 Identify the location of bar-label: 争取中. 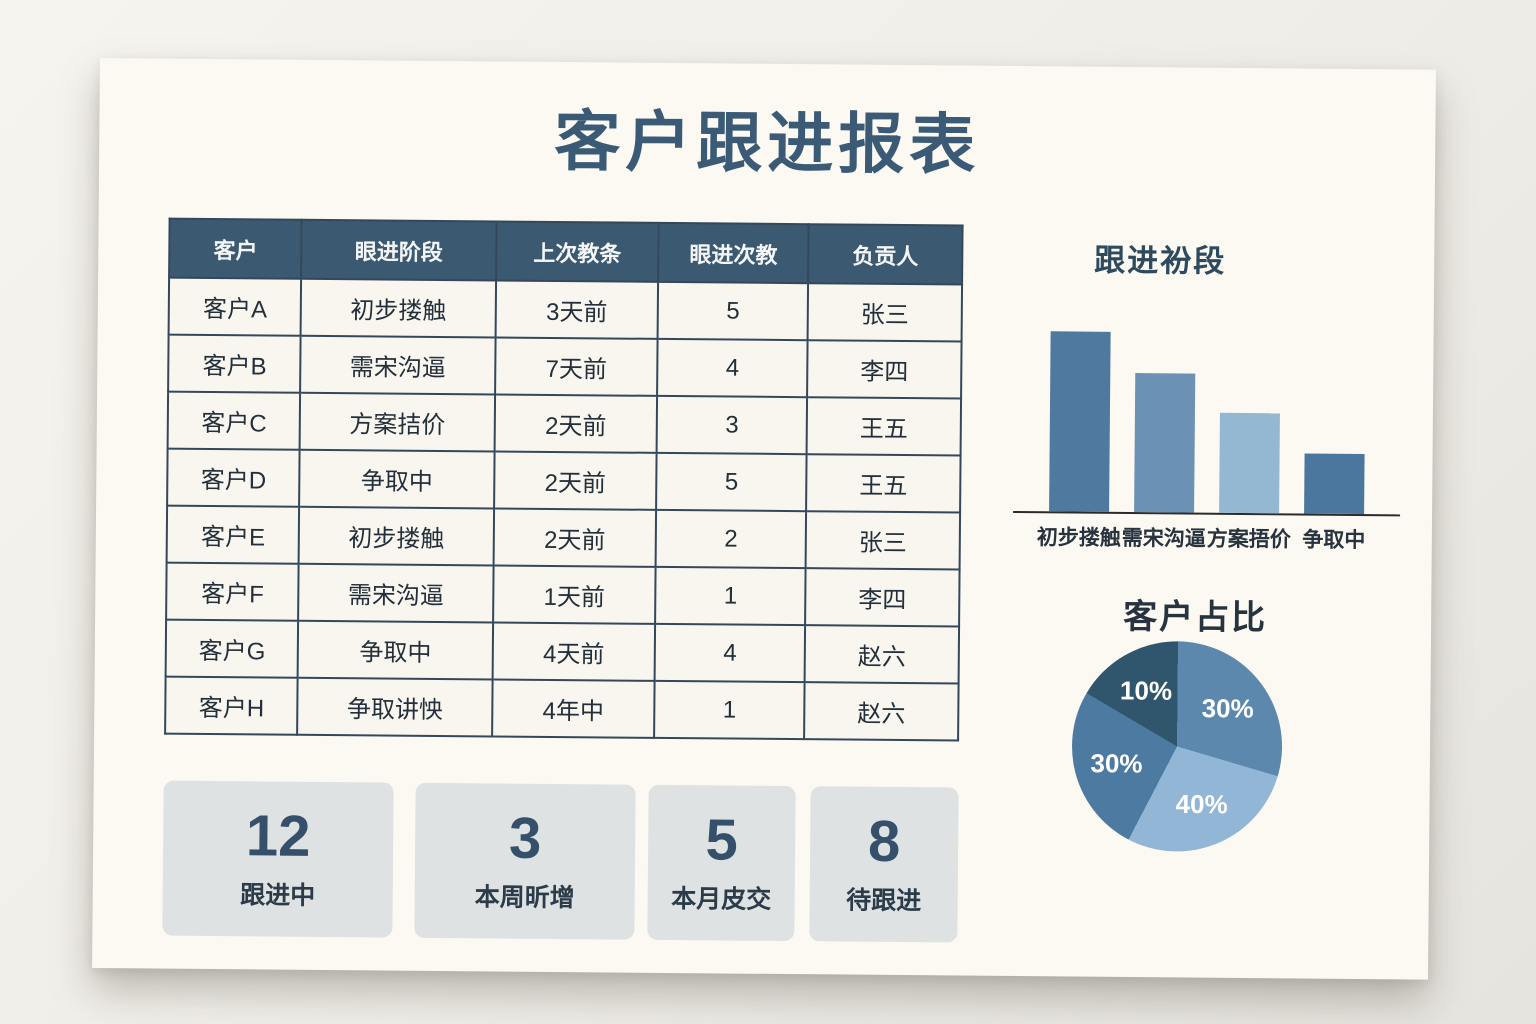
(1334, 540).